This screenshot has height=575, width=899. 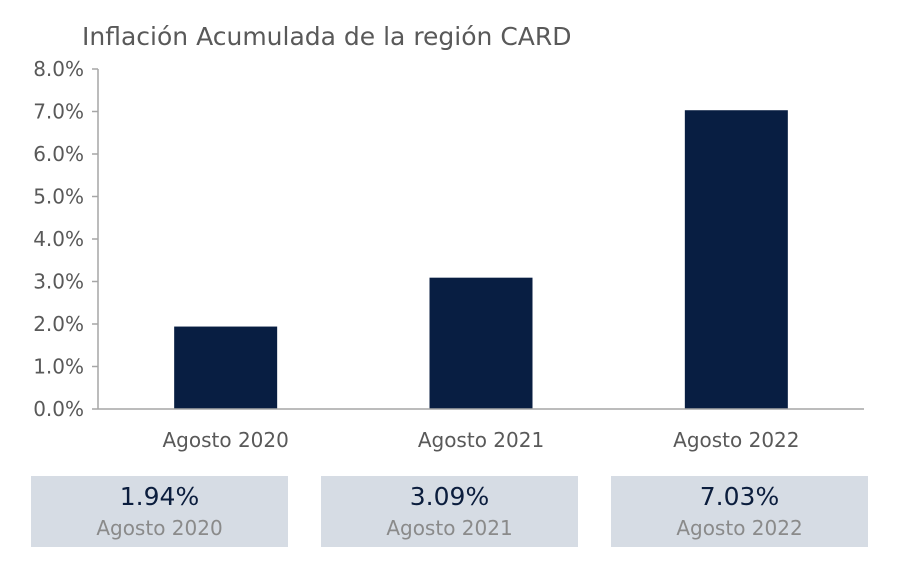 What do you see at coordinates (58, 112) in the screenshot?
I see `y-tick-label: 7.0%` at bounding box center [58, 112].